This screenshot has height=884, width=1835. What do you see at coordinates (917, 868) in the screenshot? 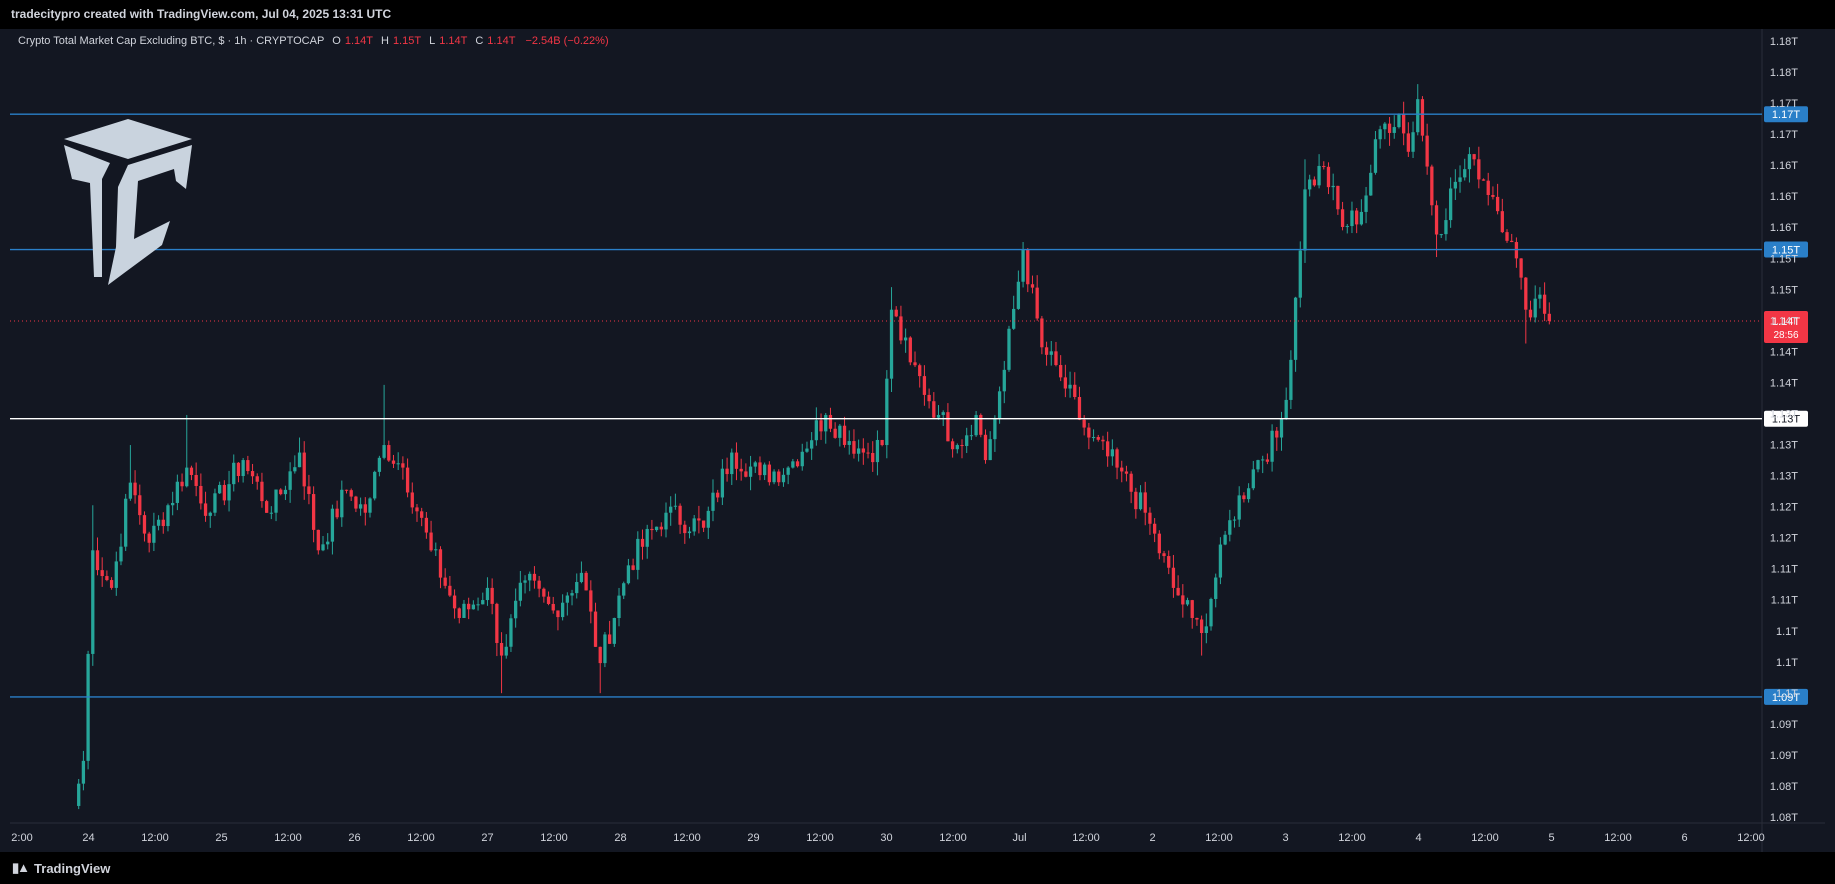
I see `footer-bar: ▮▲ TradingView` at bounding box center [917, 868].